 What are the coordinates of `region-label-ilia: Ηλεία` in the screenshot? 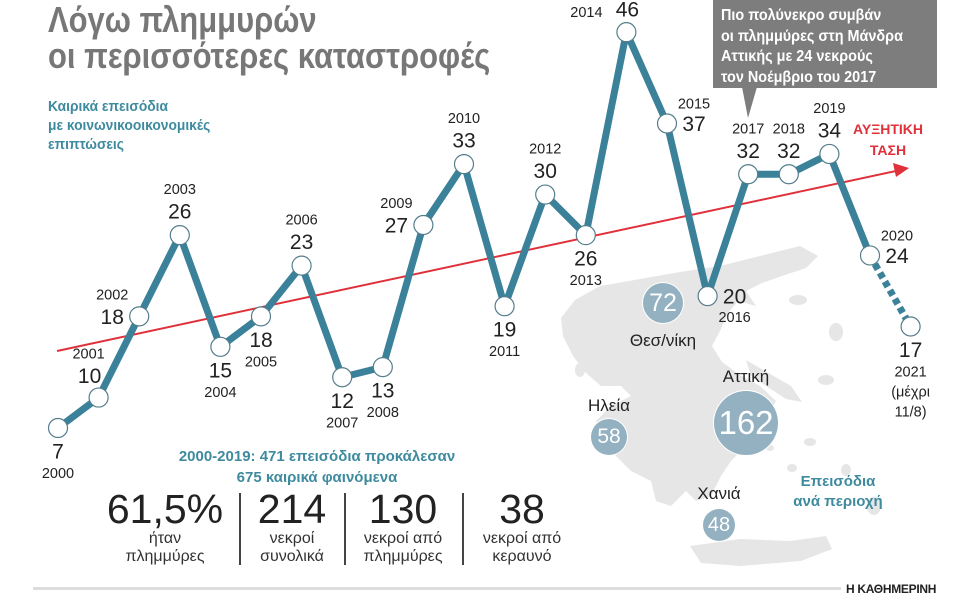 It's located at (609, 405).